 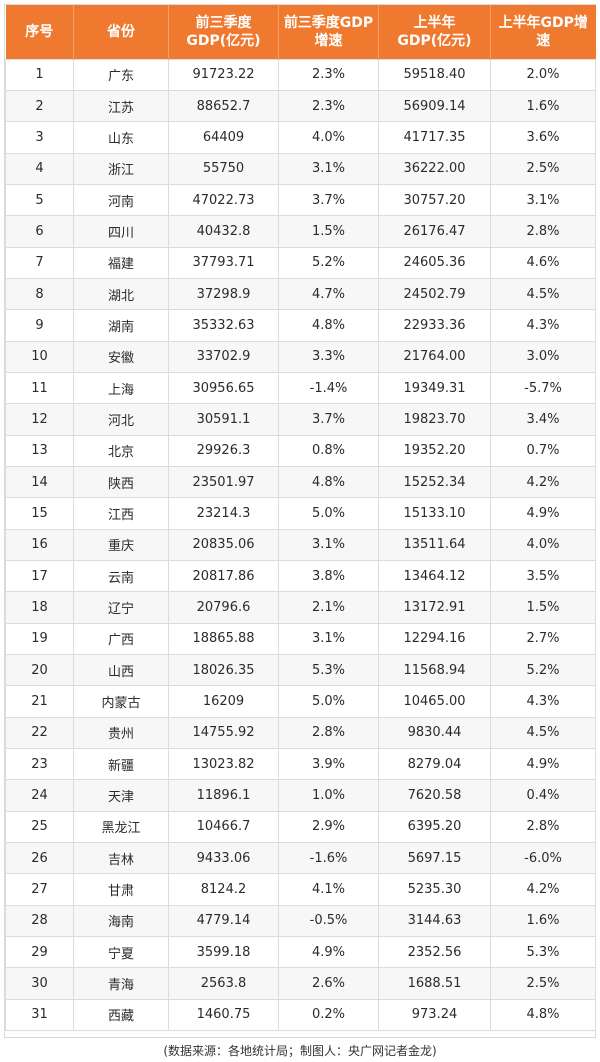 What do you see at coordinates (543, 827) in the screenshot?
I see `cell-h1-growth: 2.8%` at bounding box center [543, 827].